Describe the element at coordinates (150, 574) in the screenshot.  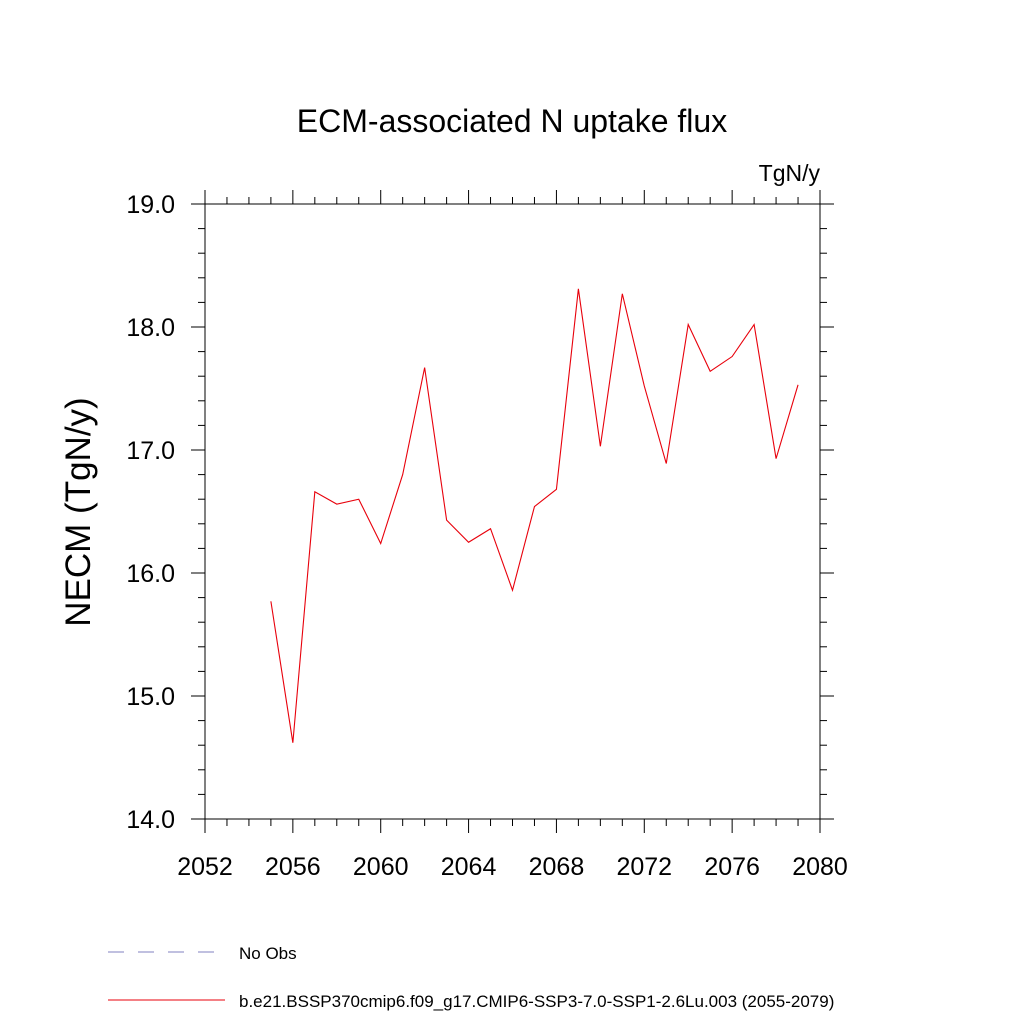
I see `y-tick-label: 16.0` at that location.